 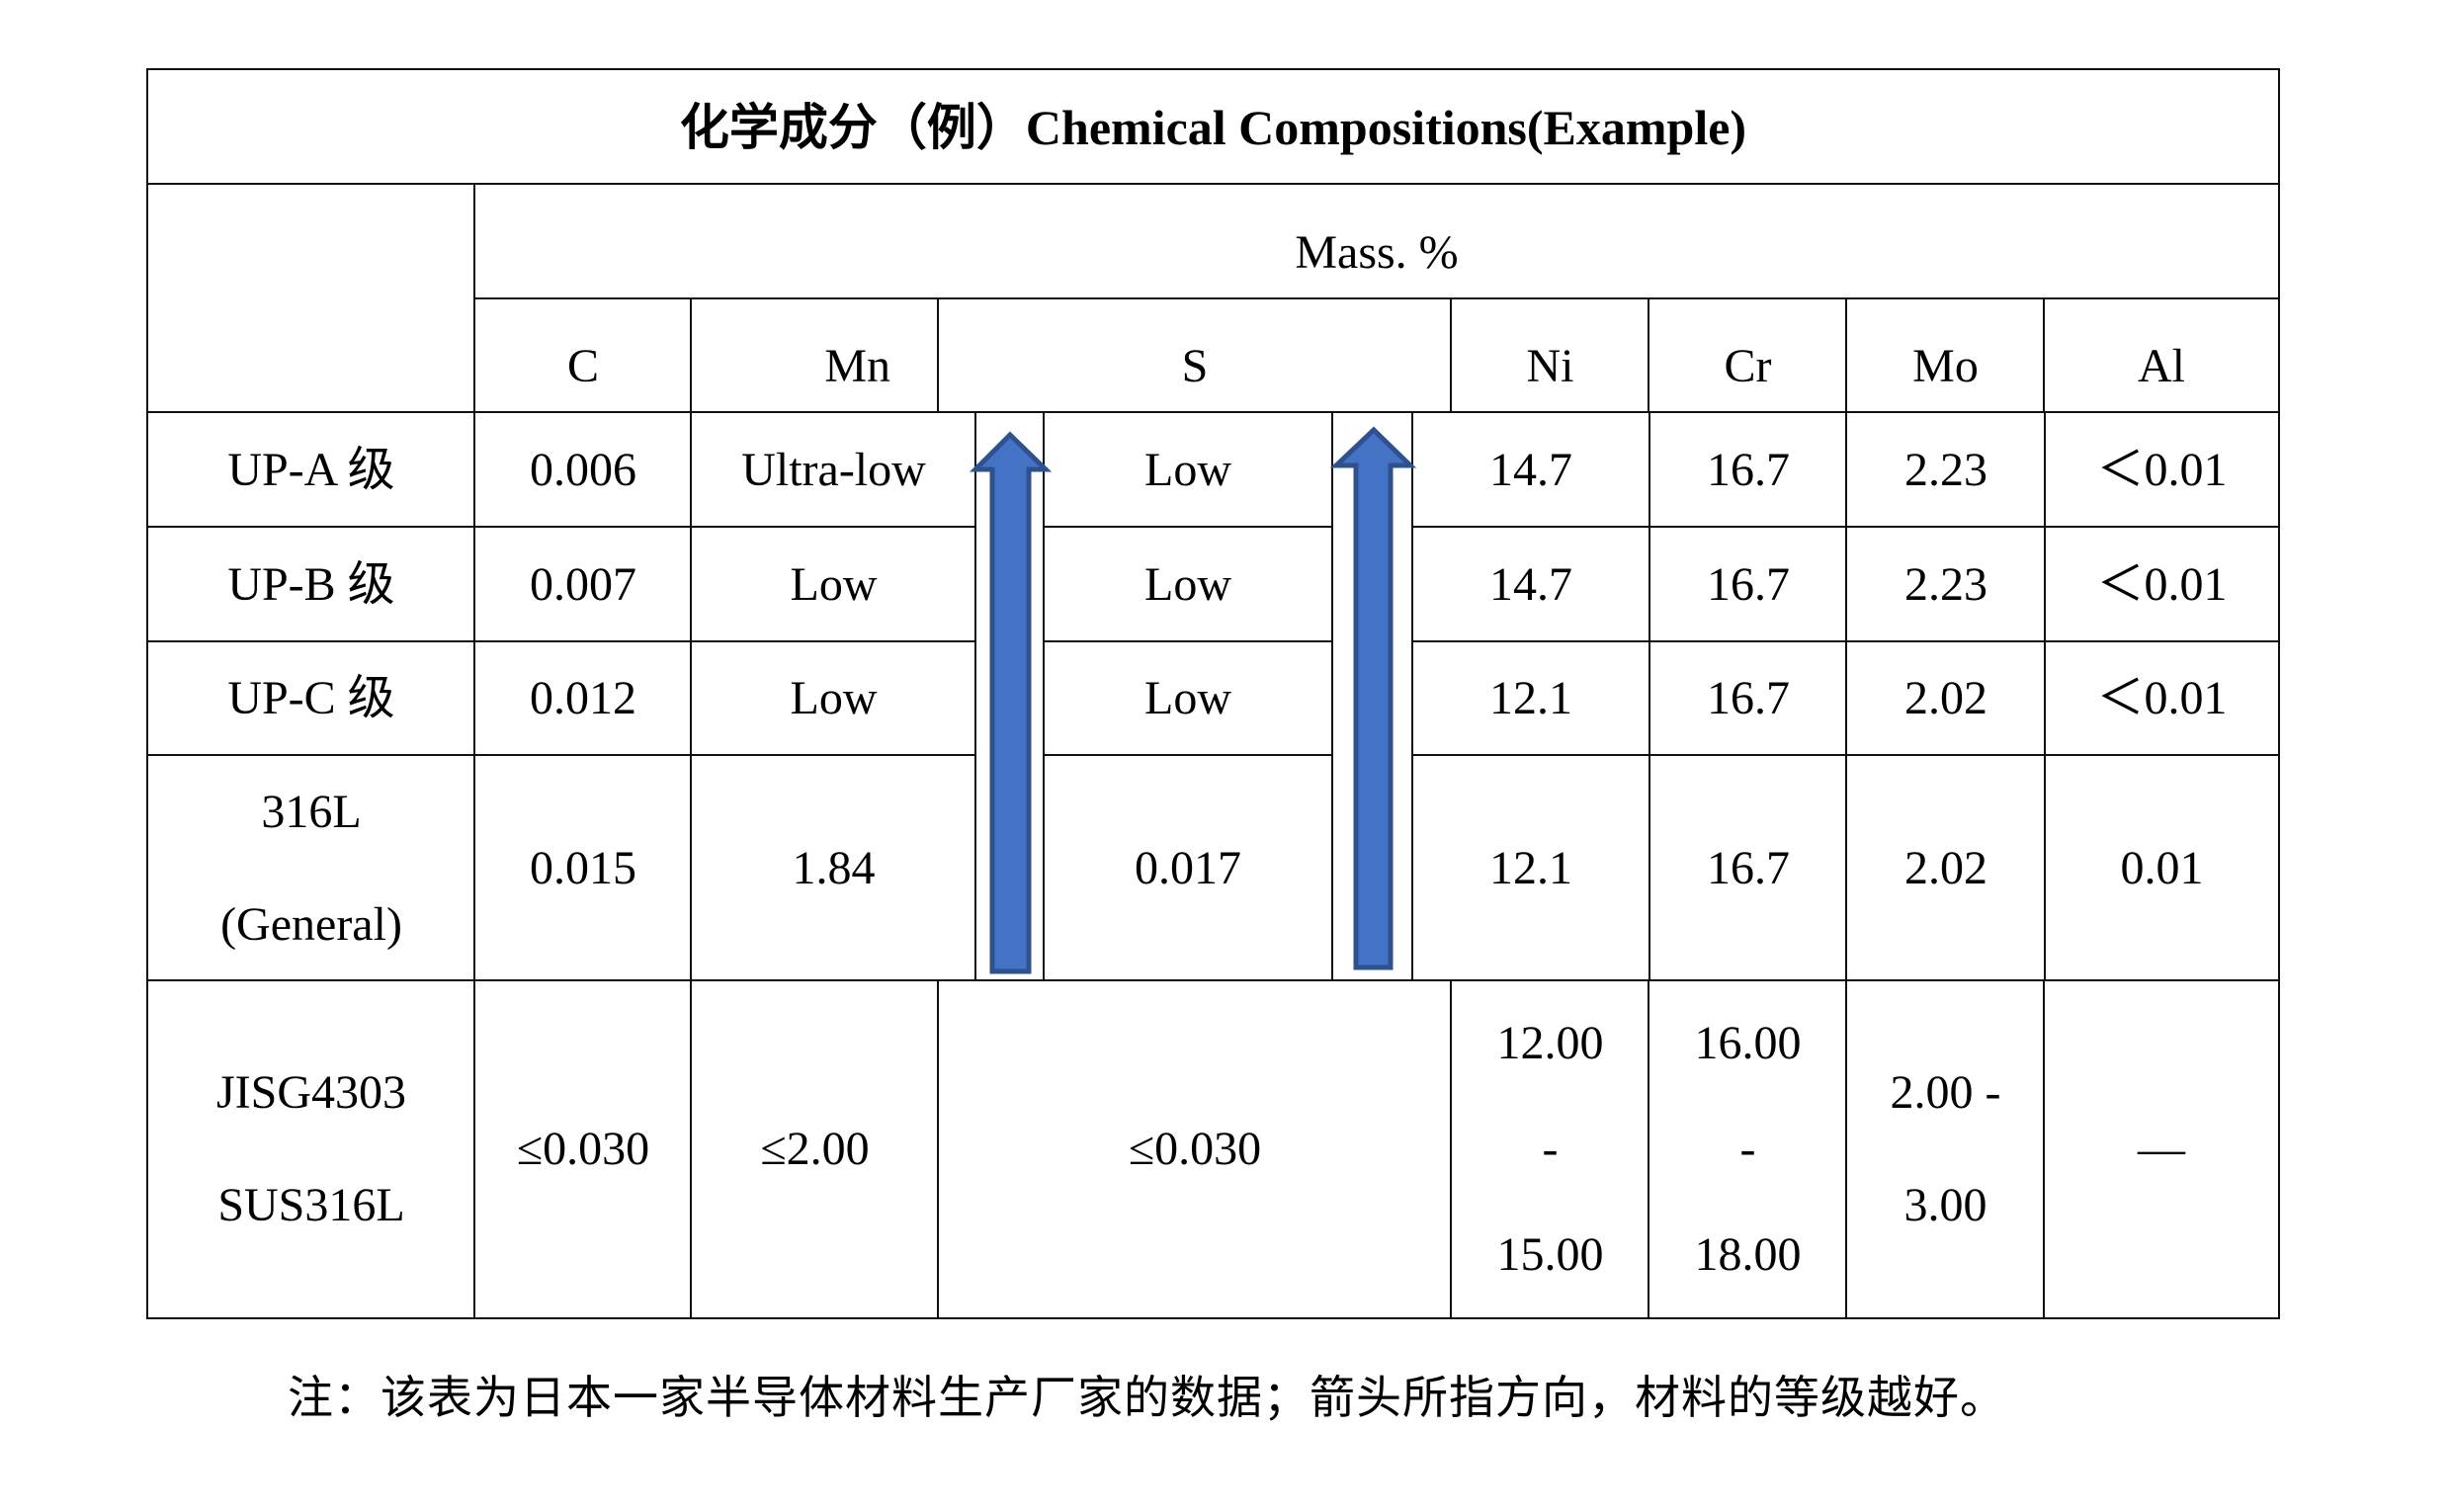 What do you see at coordinates (857, 366) in the screenshot?
I see `column-header-label: Mn` at bounding box center [857, 366].